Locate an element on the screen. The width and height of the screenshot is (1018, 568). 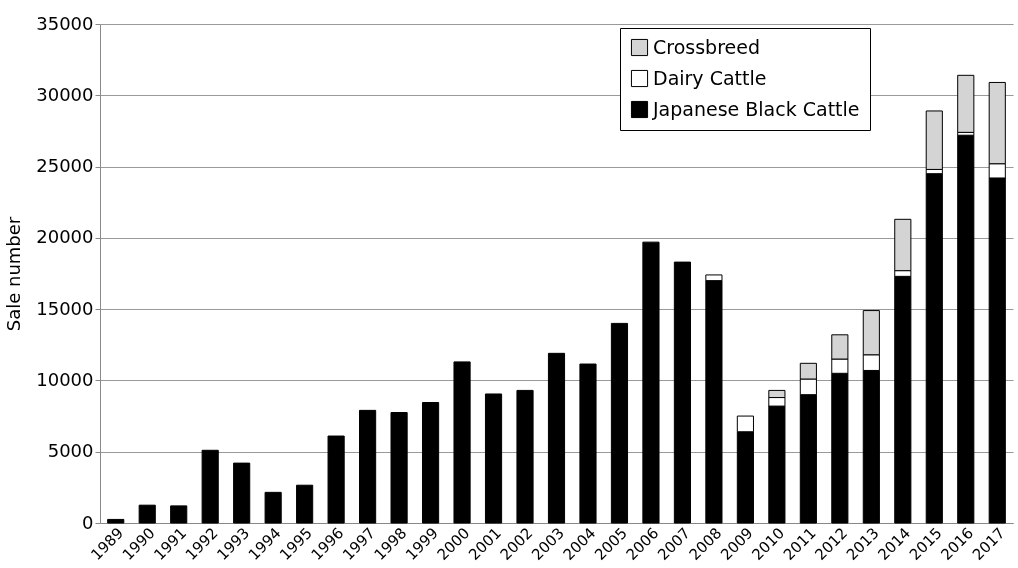
y-tick-label: 35000 is located at coordinates (65, 23).